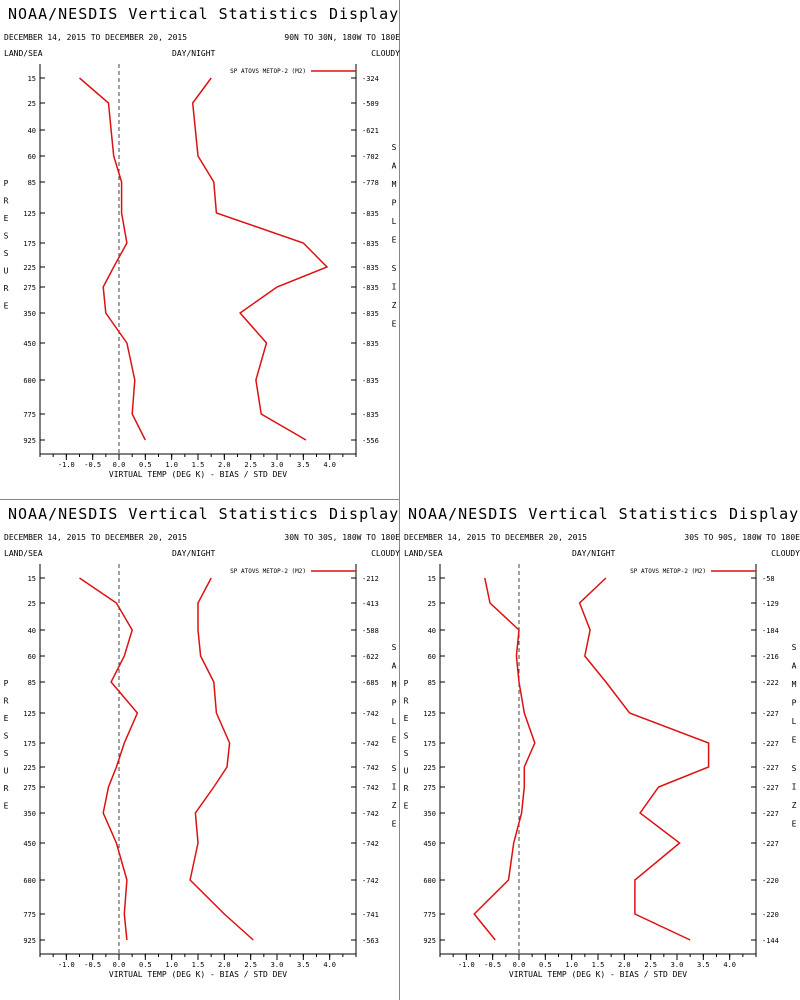 This screenshot has width=800, height=1000. Describe the element at coordinates (92, 965) in the screenshot. I see `x-tick-label: -0.5` at that location.